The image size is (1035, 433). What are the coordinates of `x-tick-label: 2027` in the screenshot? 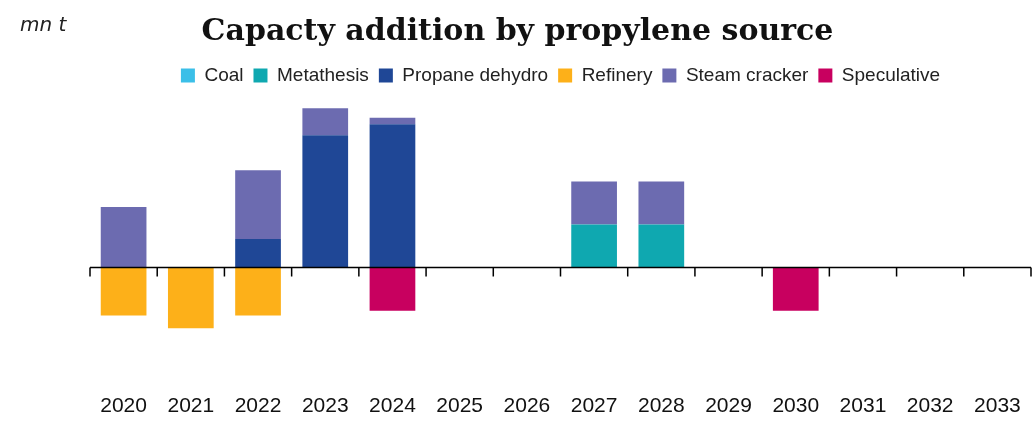 It's located at (594, 405).